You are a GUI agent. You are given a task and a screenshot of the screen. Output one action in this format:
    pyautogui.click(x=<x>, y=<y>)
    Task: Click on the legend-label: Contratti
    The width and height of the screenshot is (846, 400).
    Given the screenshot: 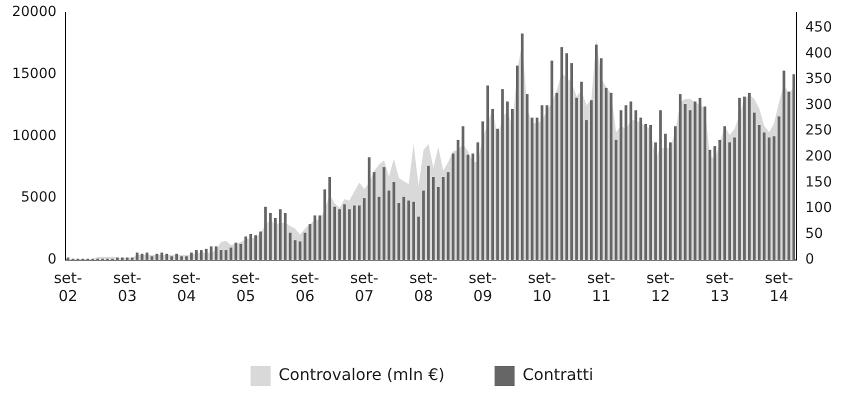 What is the action you would take?
    pyautogui.click(x=558, y=374)
    